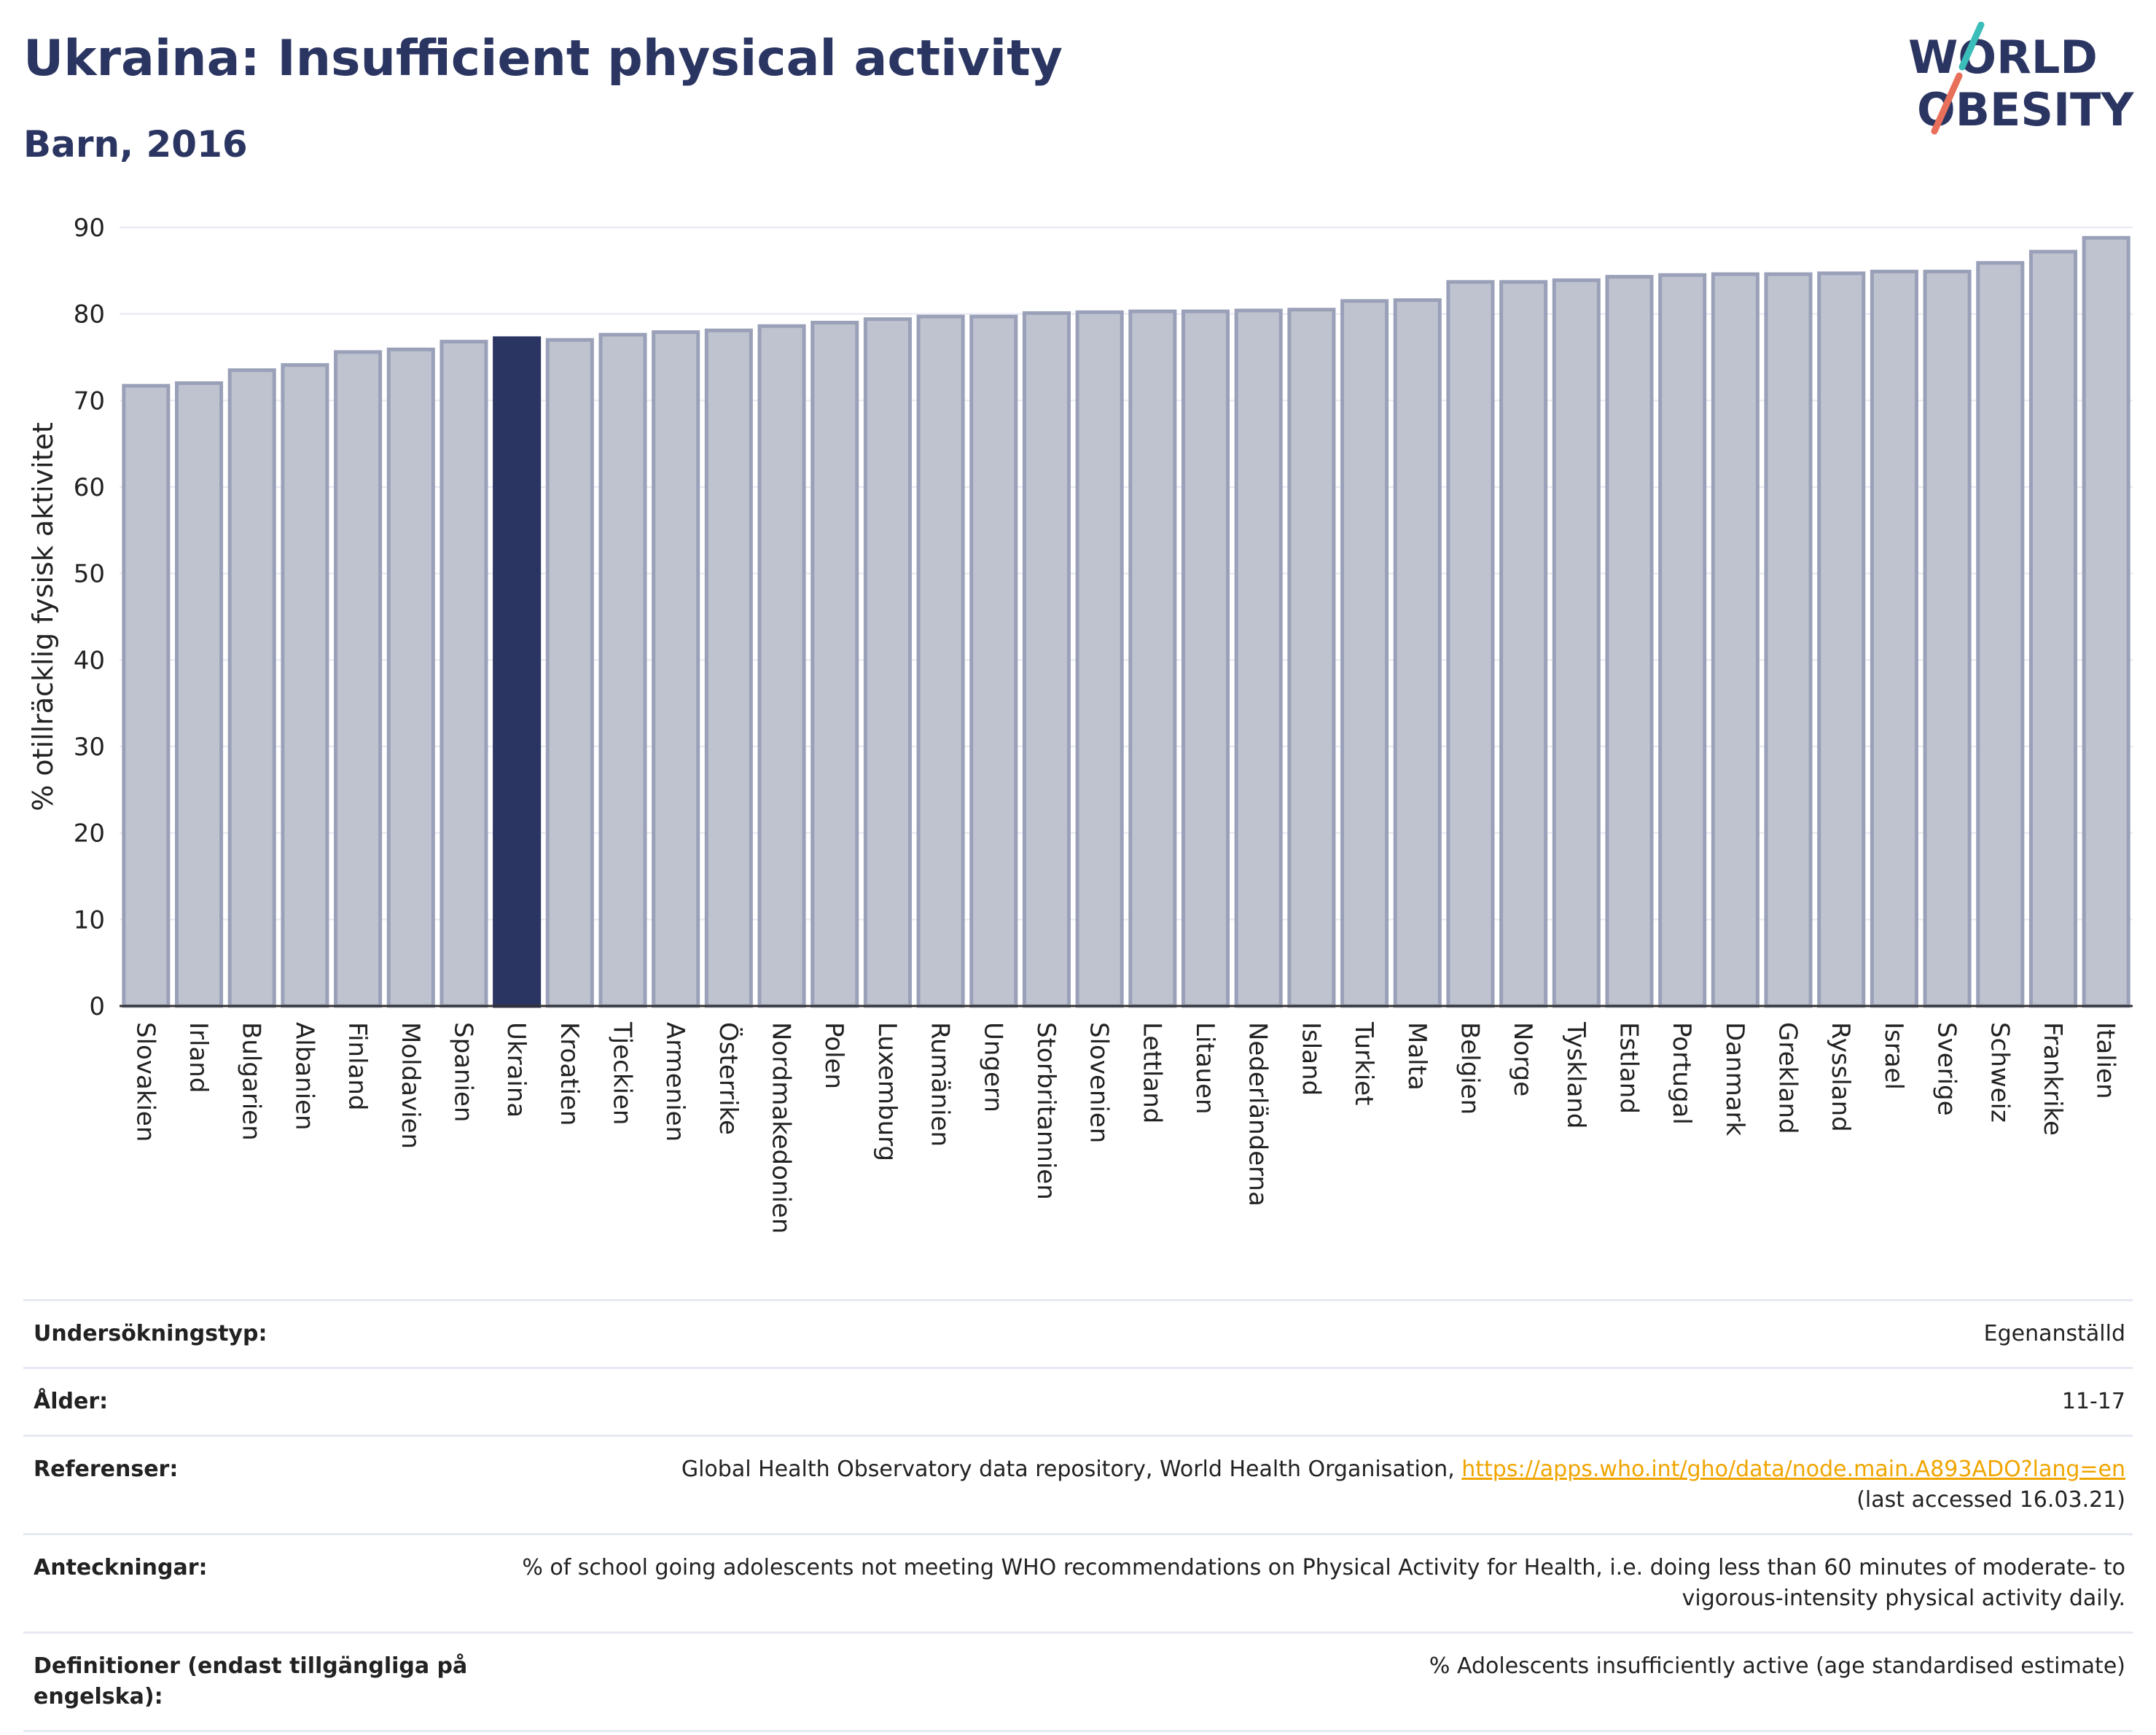  I want to click on meta-value: Egenanställd, so click(1320, 1333).